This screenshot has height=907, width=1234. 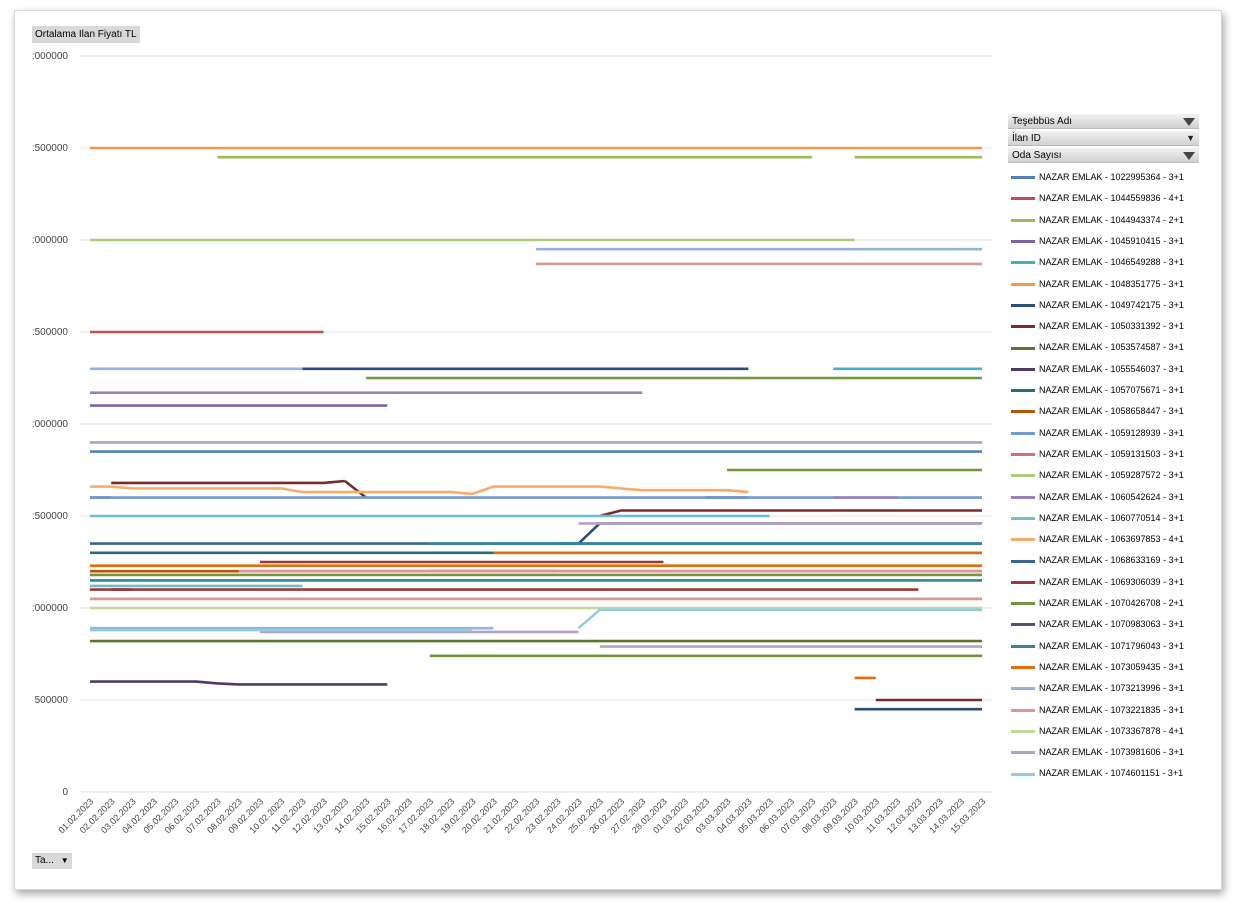 I want to click on filter-header-oda-sayisi: Oda Sayısı, so click(x=1103, y=155).